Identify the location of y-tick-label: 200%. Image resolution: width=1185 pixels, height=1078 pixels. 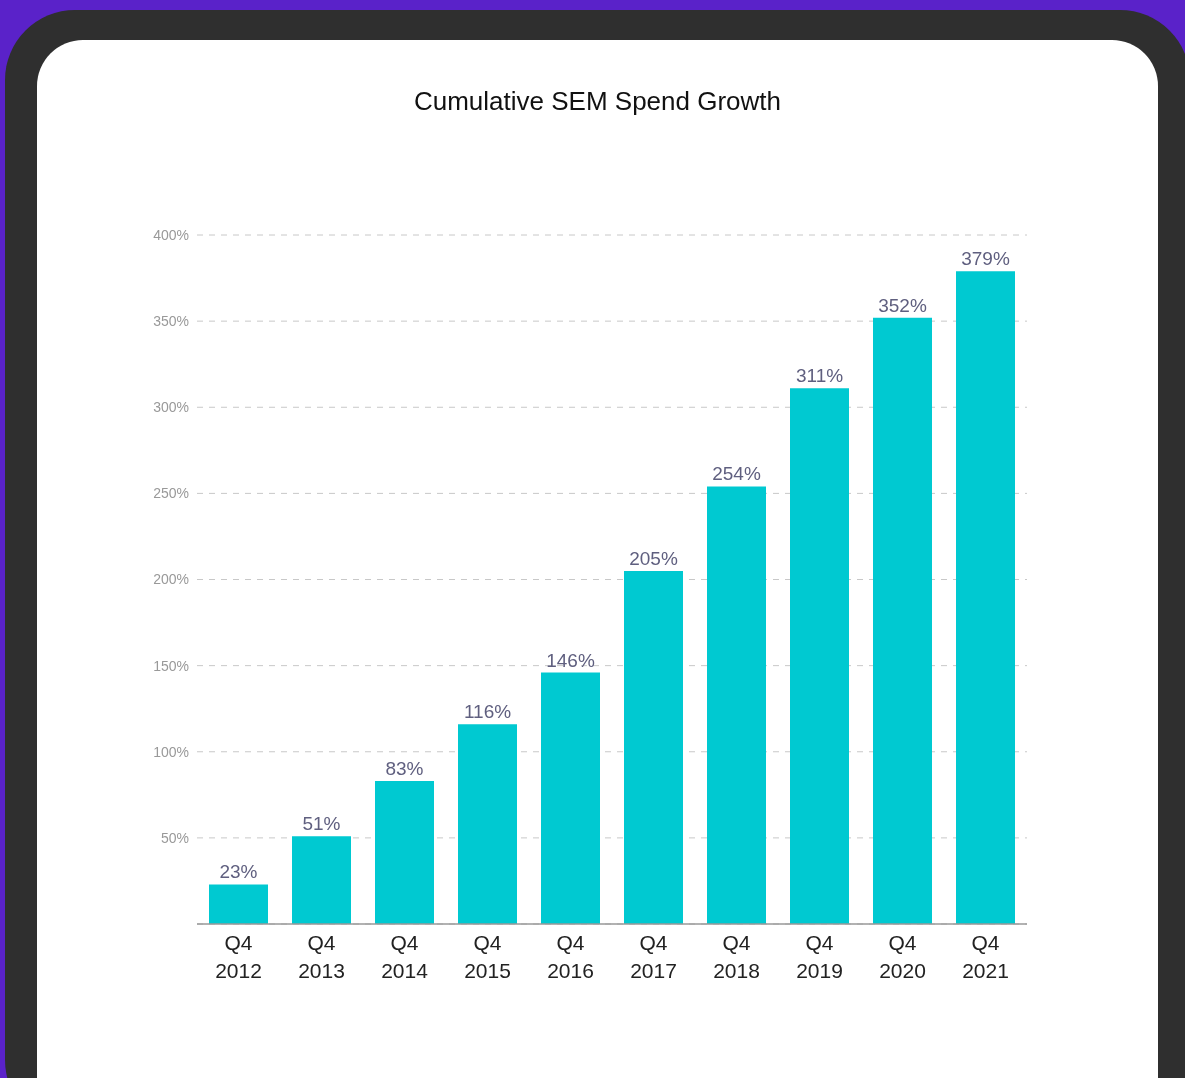
(171, 579).